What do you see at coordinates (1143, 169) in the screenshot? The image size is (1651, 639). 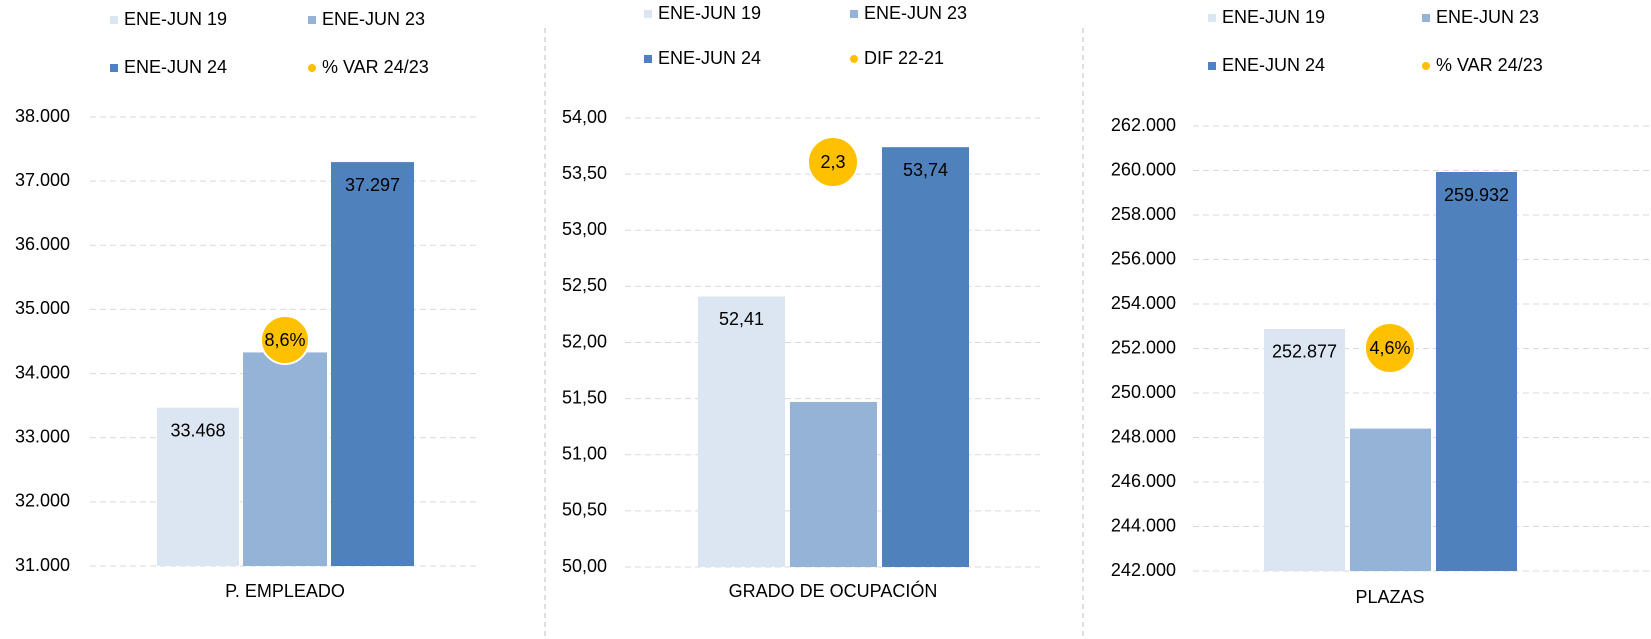 I see `y-tick-label: 260.000` at bounding box center [1143, 169].